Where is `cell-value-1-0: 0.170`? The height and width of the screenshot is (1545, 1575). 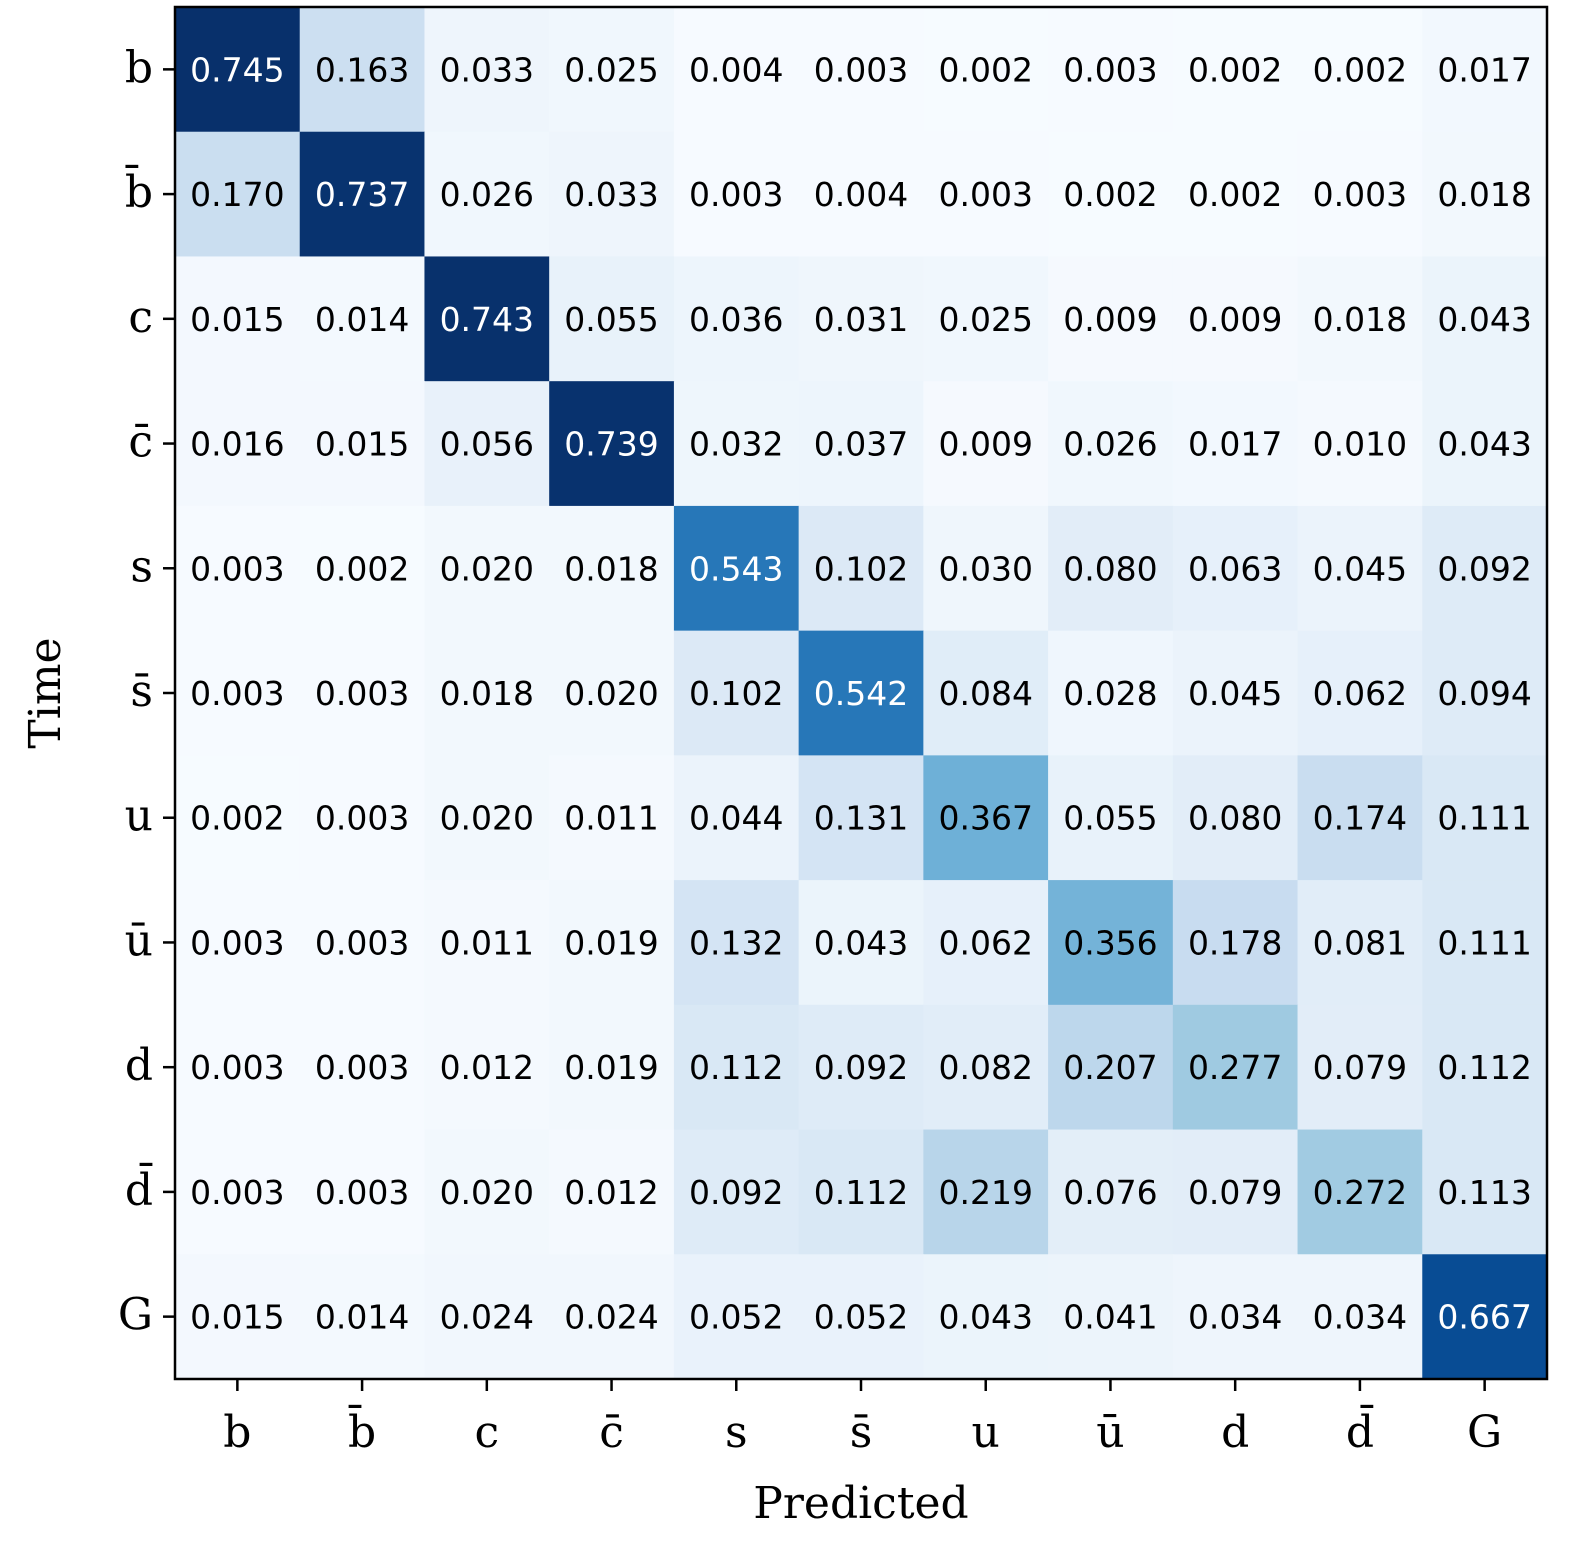
cell-value-1-0: 0.170 is located at coordinates (237, 194).